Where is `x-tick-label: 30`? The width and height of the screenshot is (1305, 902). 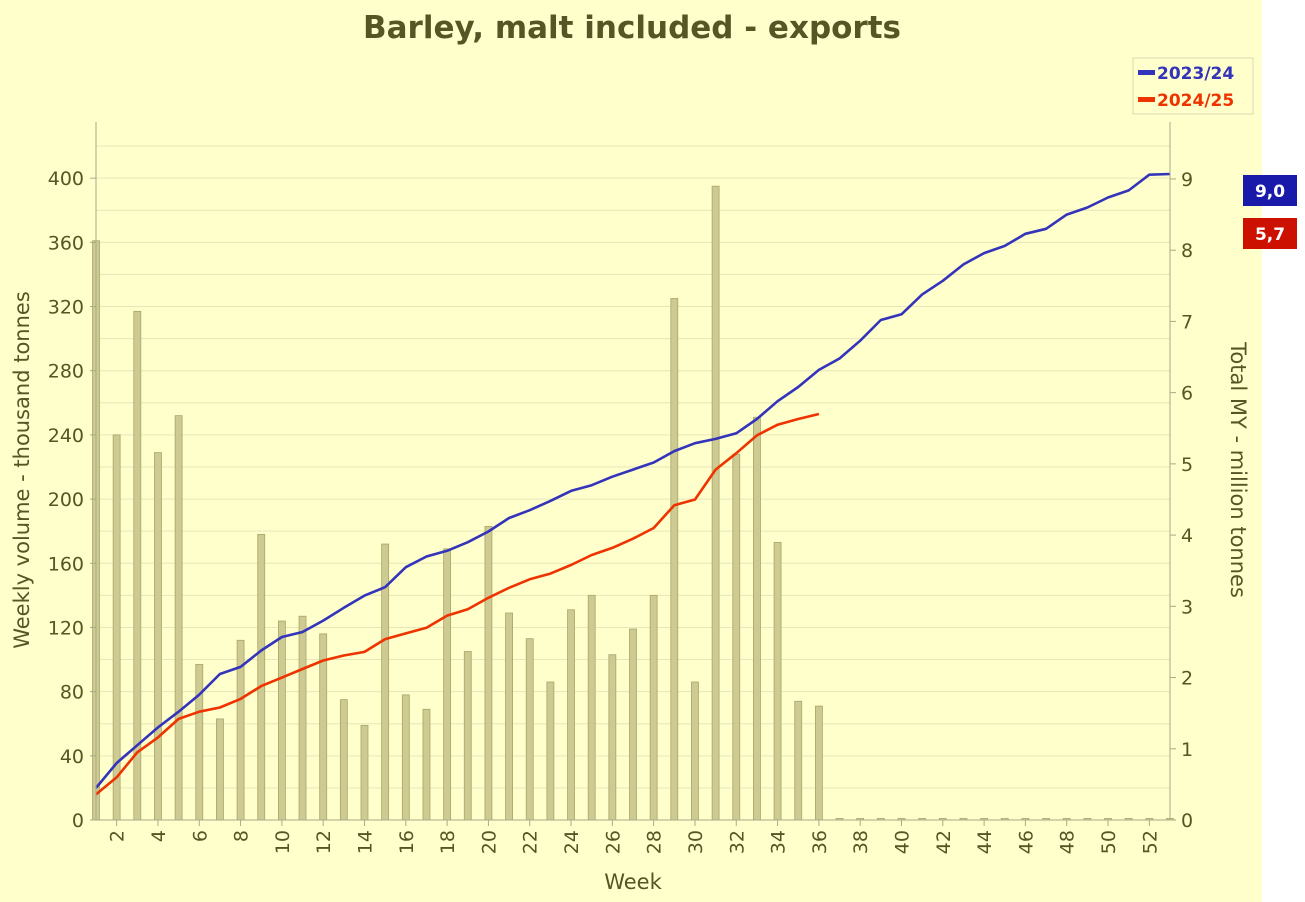
x-tick-label: 30 is located at coordinates (696, 842).